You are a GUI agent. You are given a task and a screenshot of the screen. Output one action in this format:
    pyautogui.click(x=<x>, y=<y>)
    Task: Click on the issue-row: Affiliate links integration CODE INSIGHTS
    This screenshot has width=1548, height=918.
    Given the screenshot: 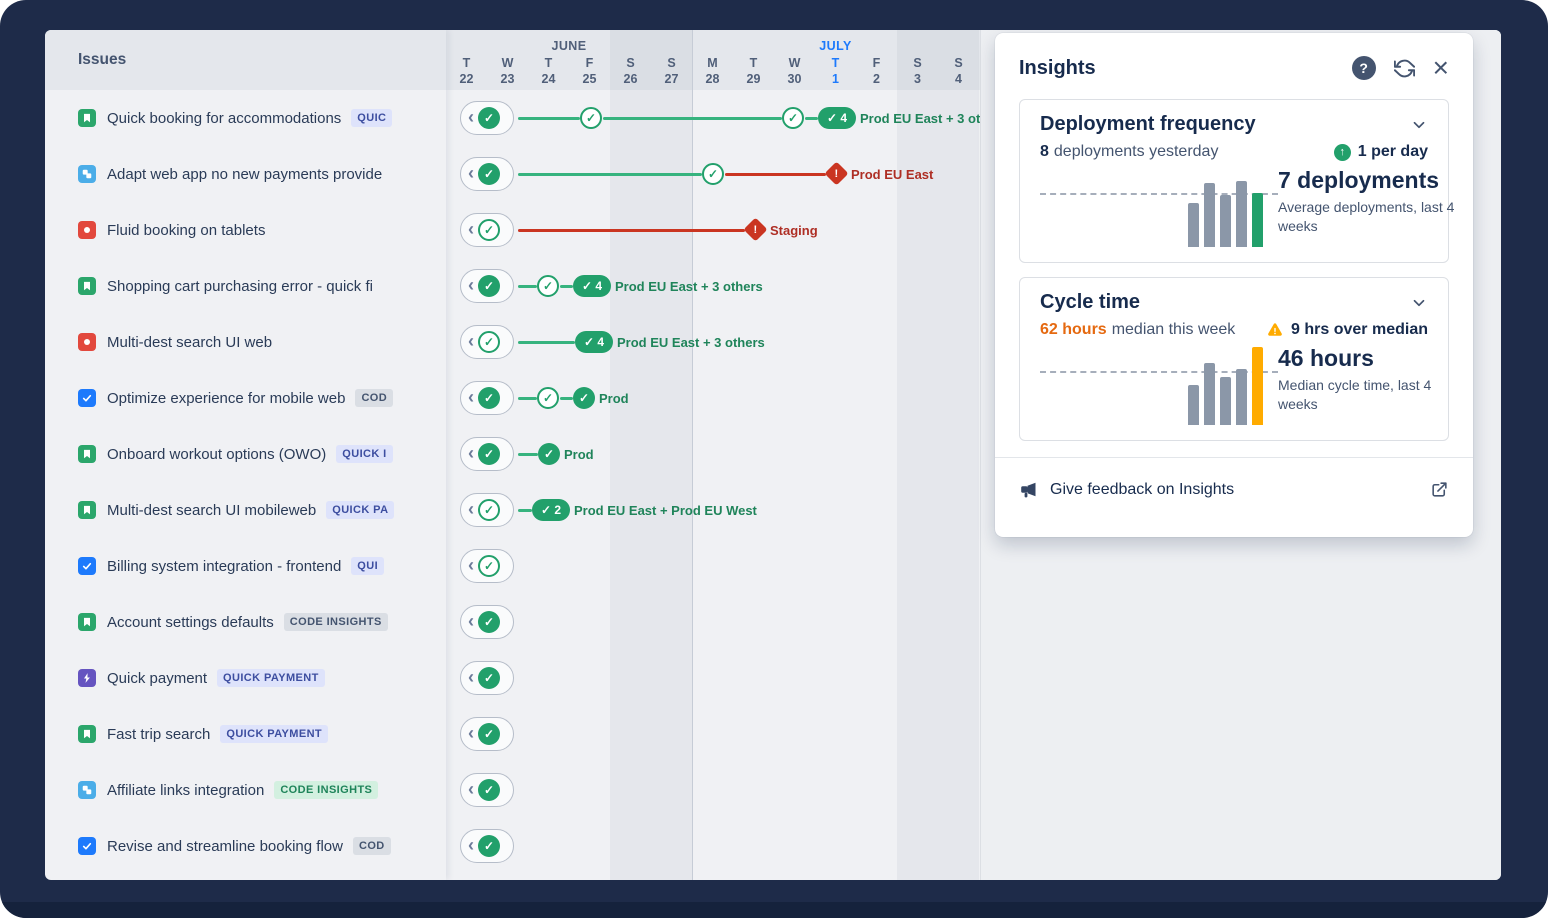 What is the action you would take?
    pyautogui.click(x=245, y=790)
    